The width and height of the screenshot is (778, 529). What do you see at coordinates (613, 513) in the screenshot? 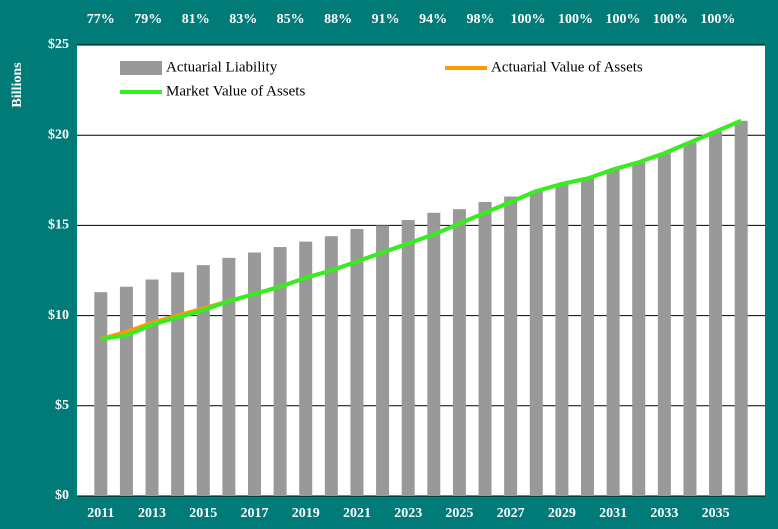
I see `x-tick-label: 2031` at bounding box center [613, 513].